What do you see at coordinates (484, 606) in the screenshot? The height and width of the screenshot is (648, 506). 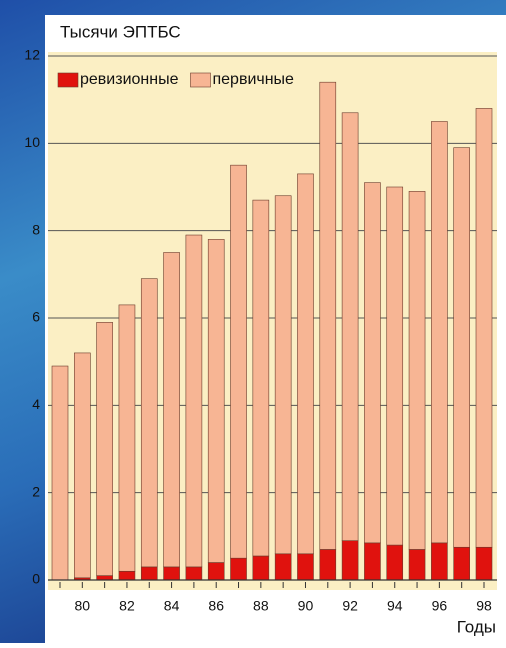 I see `x-tick-label: 98` at bounding box center [484, 606].